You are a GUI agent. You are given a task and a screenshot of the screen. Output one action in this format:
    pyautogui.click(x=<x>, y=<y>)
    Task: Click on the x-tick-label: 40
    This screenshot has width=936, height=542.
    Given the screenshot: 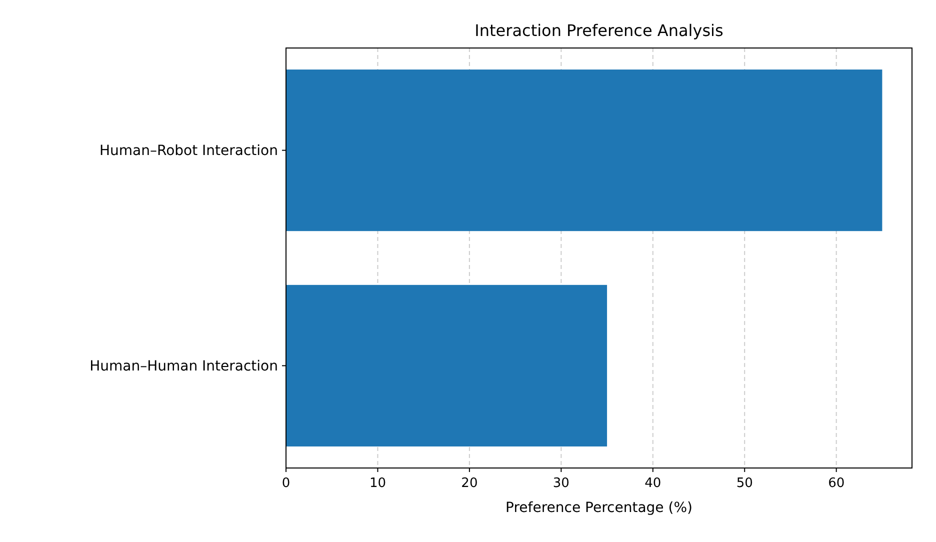 What is the action you would take?
    pyautogui.click(x=653, y=483)
    